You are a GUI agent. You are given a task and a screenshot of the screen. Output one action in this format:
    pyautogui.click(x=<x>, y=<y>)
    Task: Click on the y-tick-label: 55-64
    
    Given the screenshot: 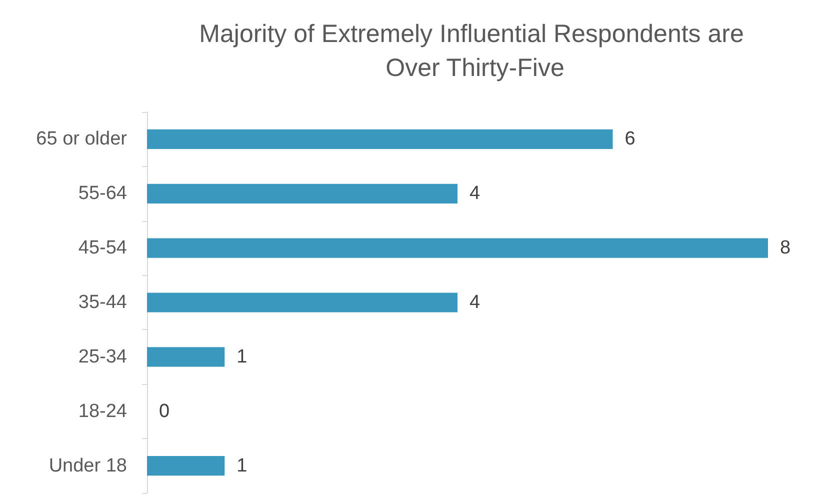 What is the action you would take?
    pyautogui.click(x=103, y=193)
    